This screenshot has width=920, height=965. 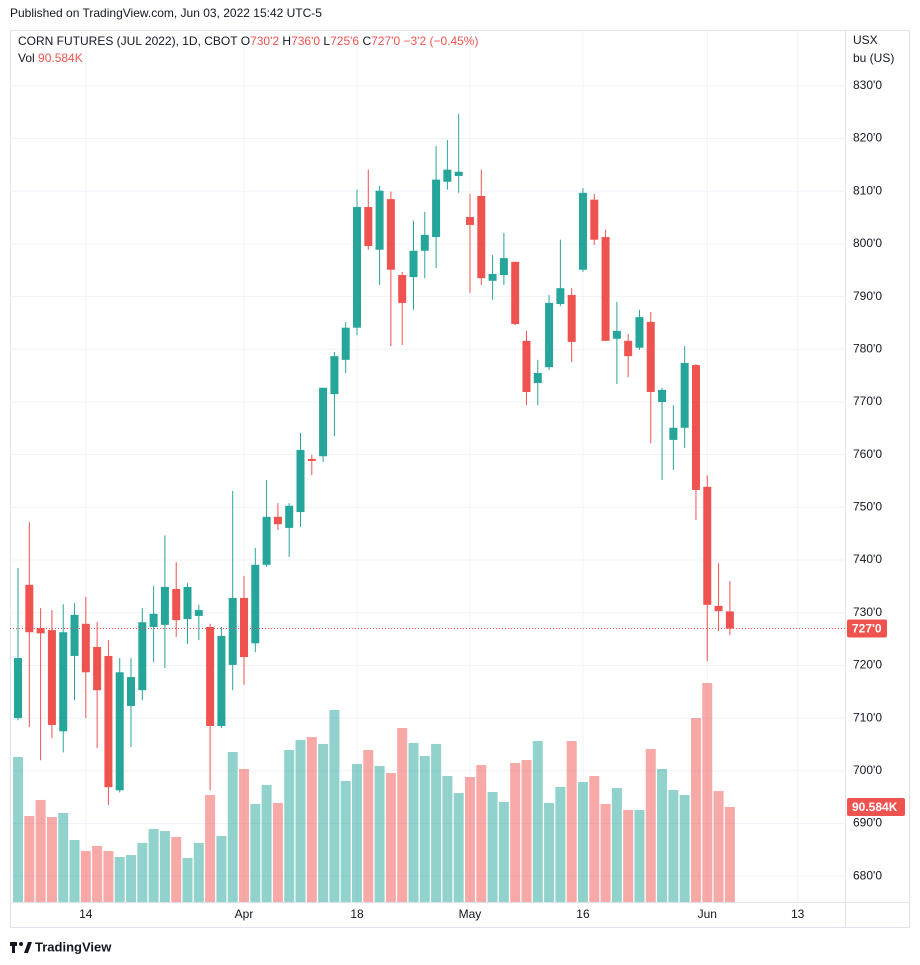 What do you see at coordinates (286, 41) in the screenshot?
I see `legend-key: H` at bounding box center [286, 41].